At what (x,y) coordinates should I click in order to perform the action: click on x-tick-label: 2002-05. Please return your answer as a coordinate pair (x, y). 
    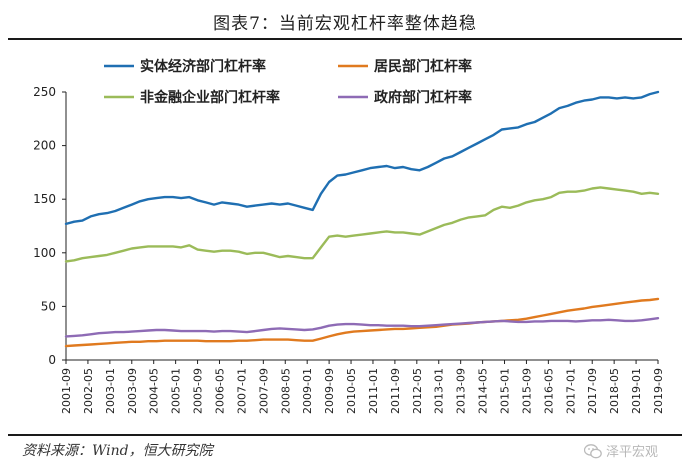
    Looking at the image, I should click on (88, 391).